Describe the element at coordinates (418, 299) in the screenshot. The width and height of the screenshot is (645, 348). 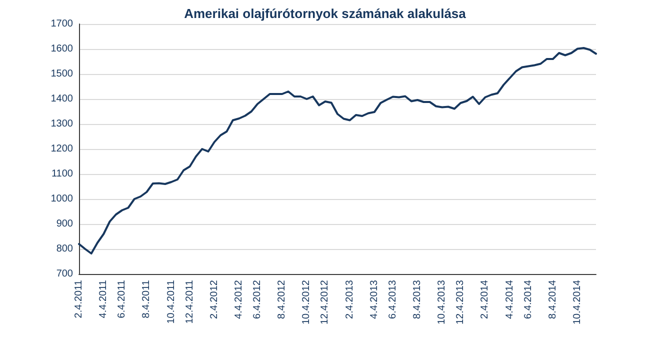
I see `x-tick-label: 8.4.2013` at that location.